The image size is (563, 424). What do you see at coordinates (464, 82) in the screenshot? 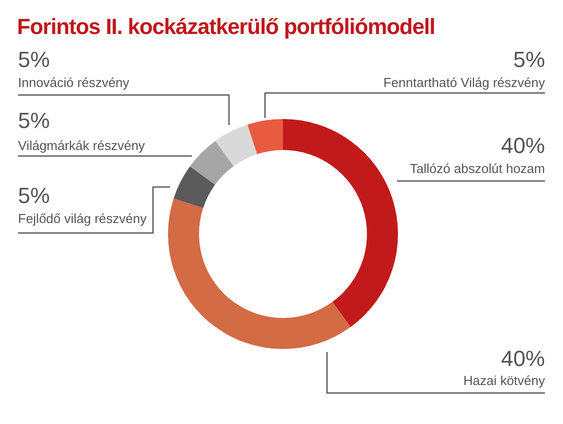
I see `slice-label: Fenntartható Világ részvény` at bounding box center [464, 82].